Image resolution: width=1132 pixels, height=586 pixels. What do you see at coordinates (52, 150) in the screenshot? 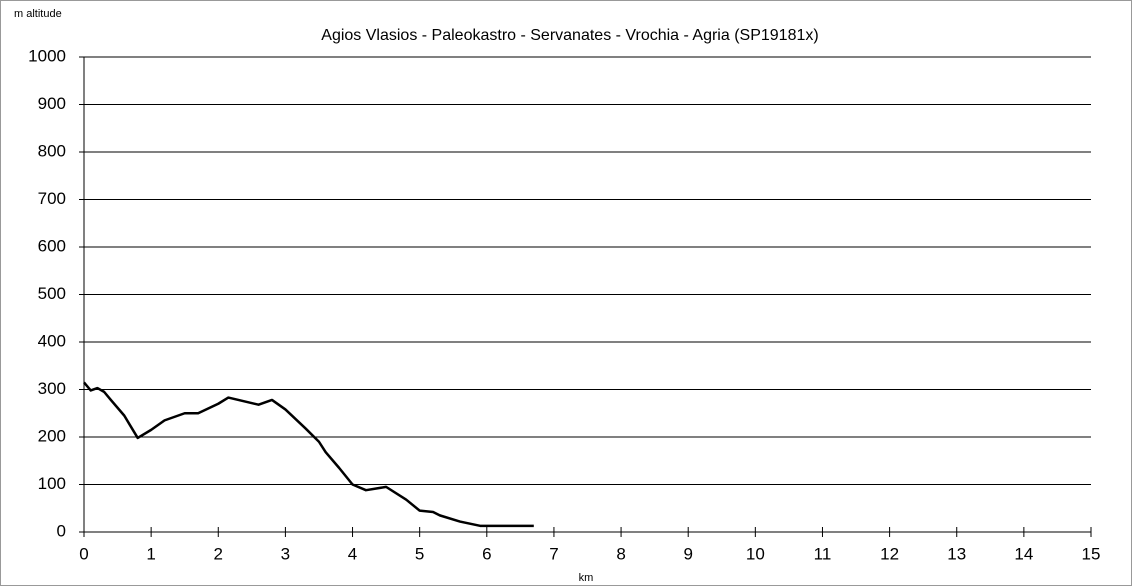
I see `y-tick-label: 800` at bounding box center [52, 150].